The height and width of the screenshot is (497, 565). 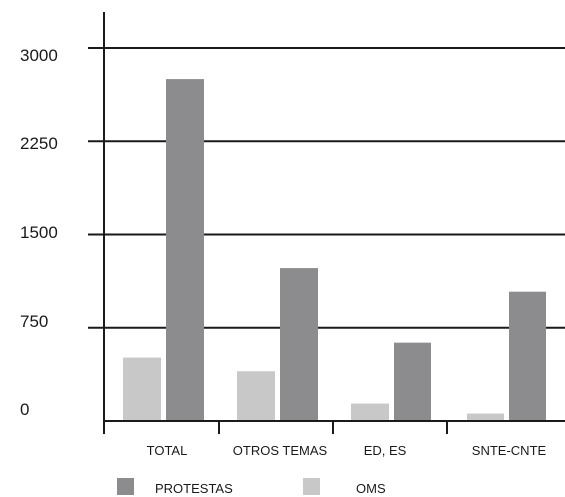 What do you see at coordinates (251, 487) in the screenshot?
I see `legend: PROTESTAS OMS` at bounding box center [251, 487].